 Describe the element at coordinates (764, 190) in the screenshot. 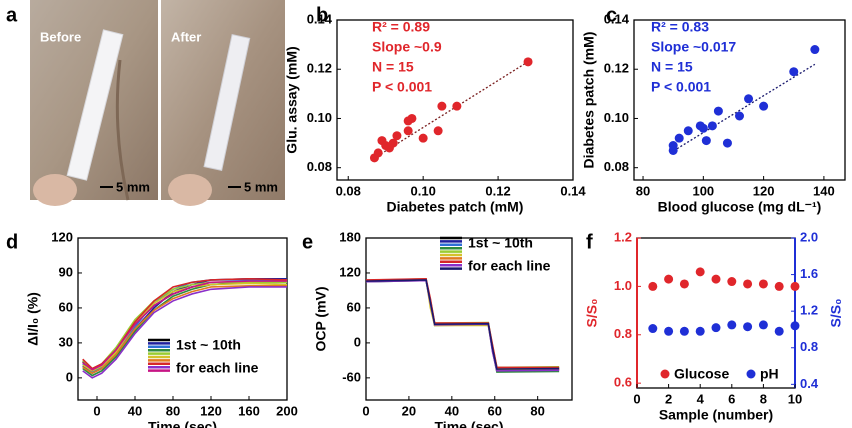

I see `x-tick-label: 120` at that location.